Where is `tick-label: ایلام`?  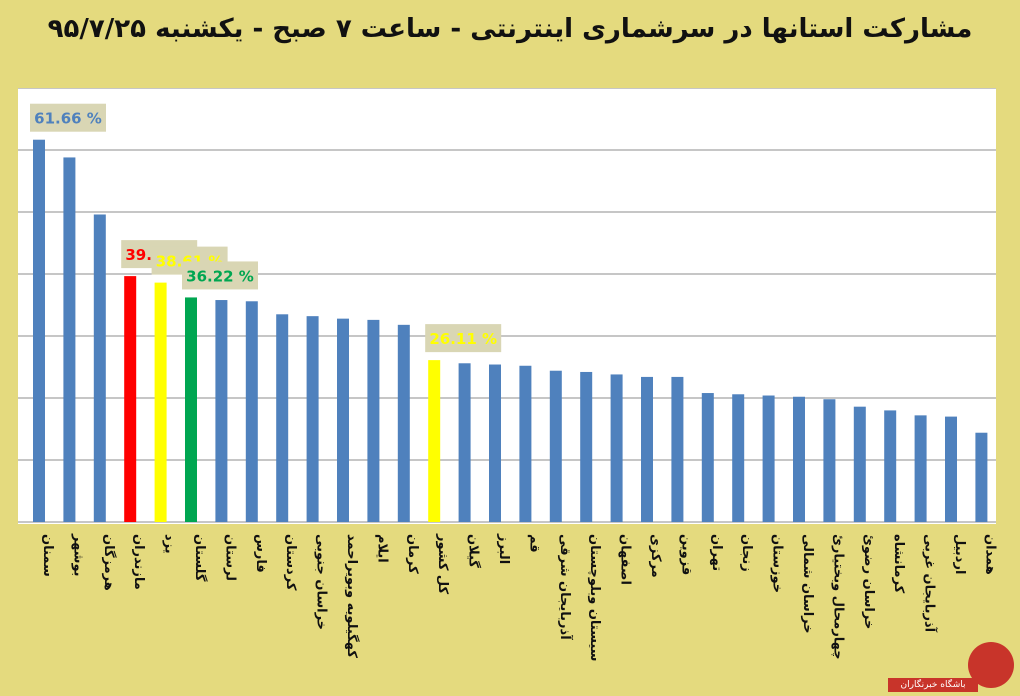
tick-label: ایلام is located at coordinates (381, 548).